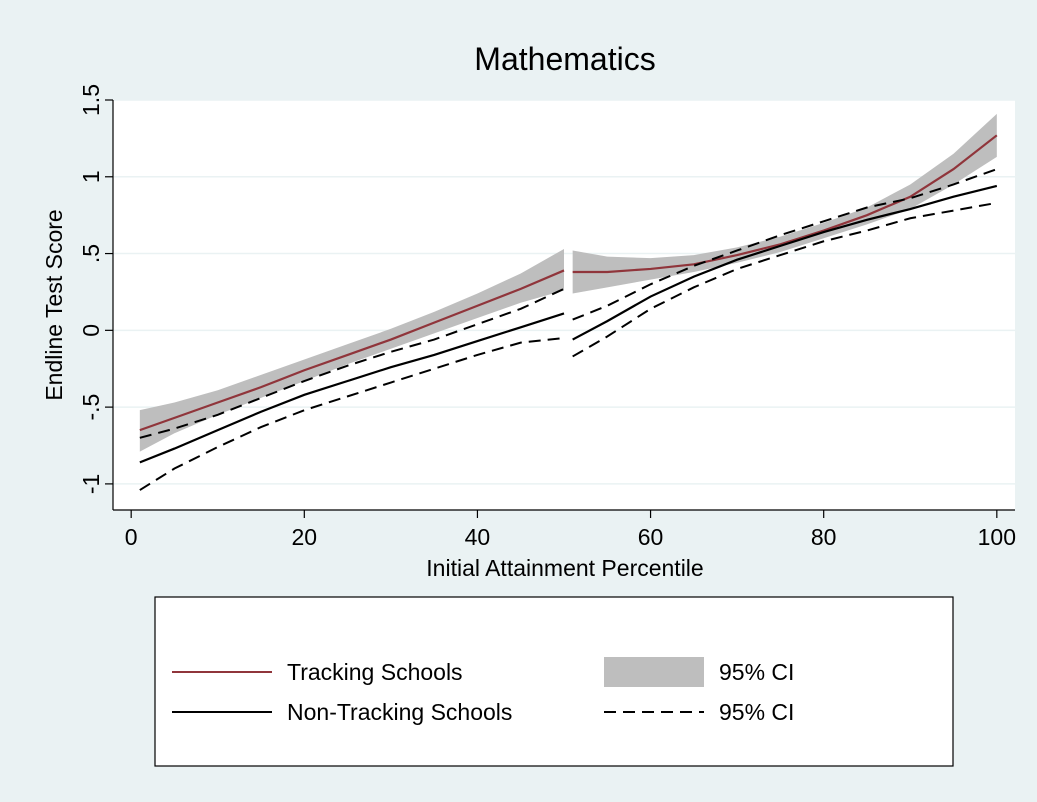  What do you see at coordinates (564, 59) in the screenshot?
I see `chart-title: Mathematics` at bounding box center [564, 59].